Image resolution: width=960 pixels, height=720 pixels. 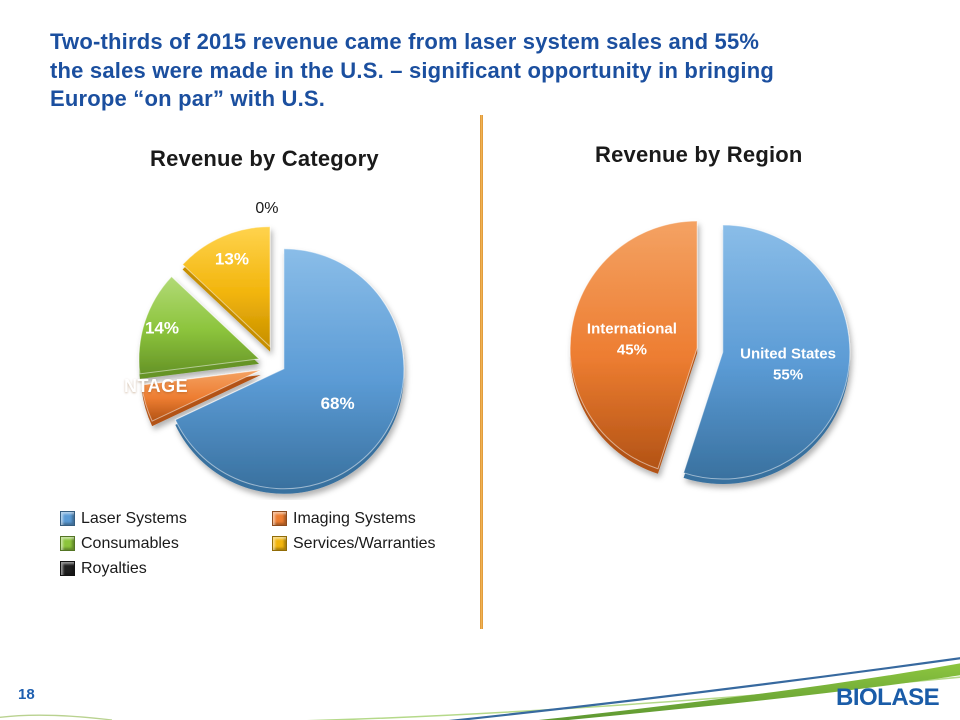 What do you see at coordinates (279, 543) in the screenshot?
I see `legend-swatch-services-warranties-icon` at bounding box center [279, 543].